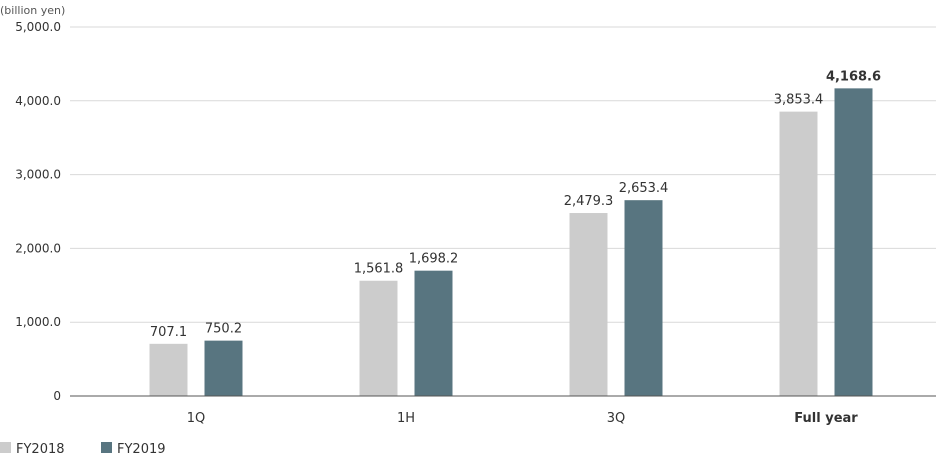  What do you see at coordinates (406, 418) in the screenshot?
I see `x-category-label: 1H` at bounding box center [406, 418].